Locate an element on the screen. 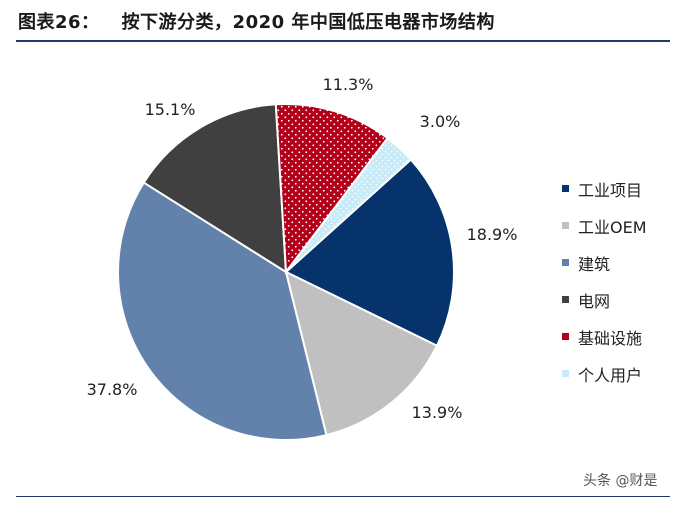  legend-label: 基础设施 is located at coordinates (610, 338).